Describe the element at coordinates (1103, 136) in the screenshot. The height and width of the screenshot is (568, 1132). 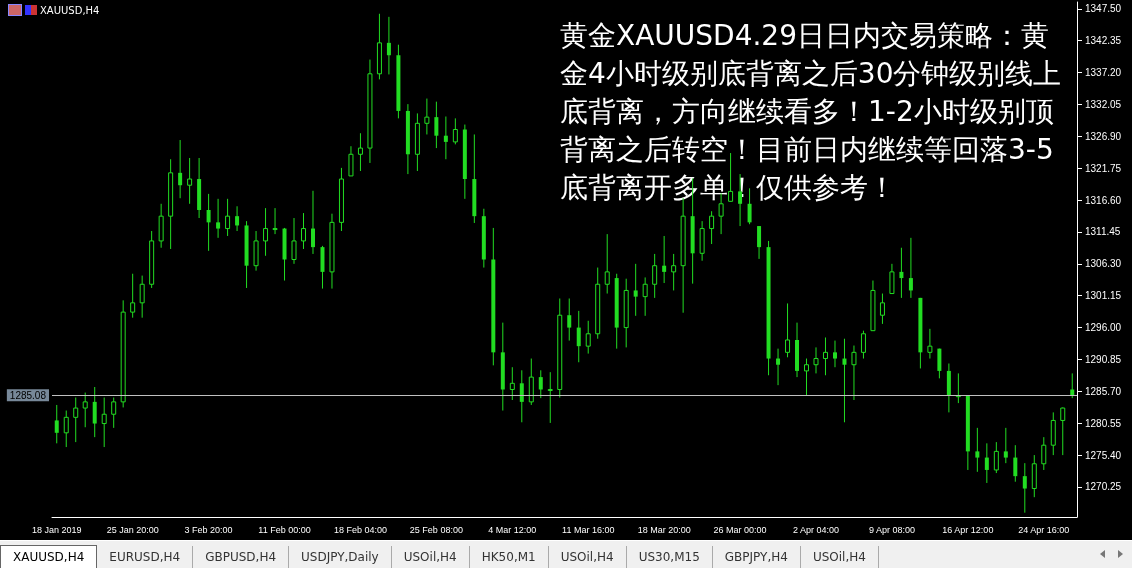
I see `y-tick-label: 1326.90` at that location.